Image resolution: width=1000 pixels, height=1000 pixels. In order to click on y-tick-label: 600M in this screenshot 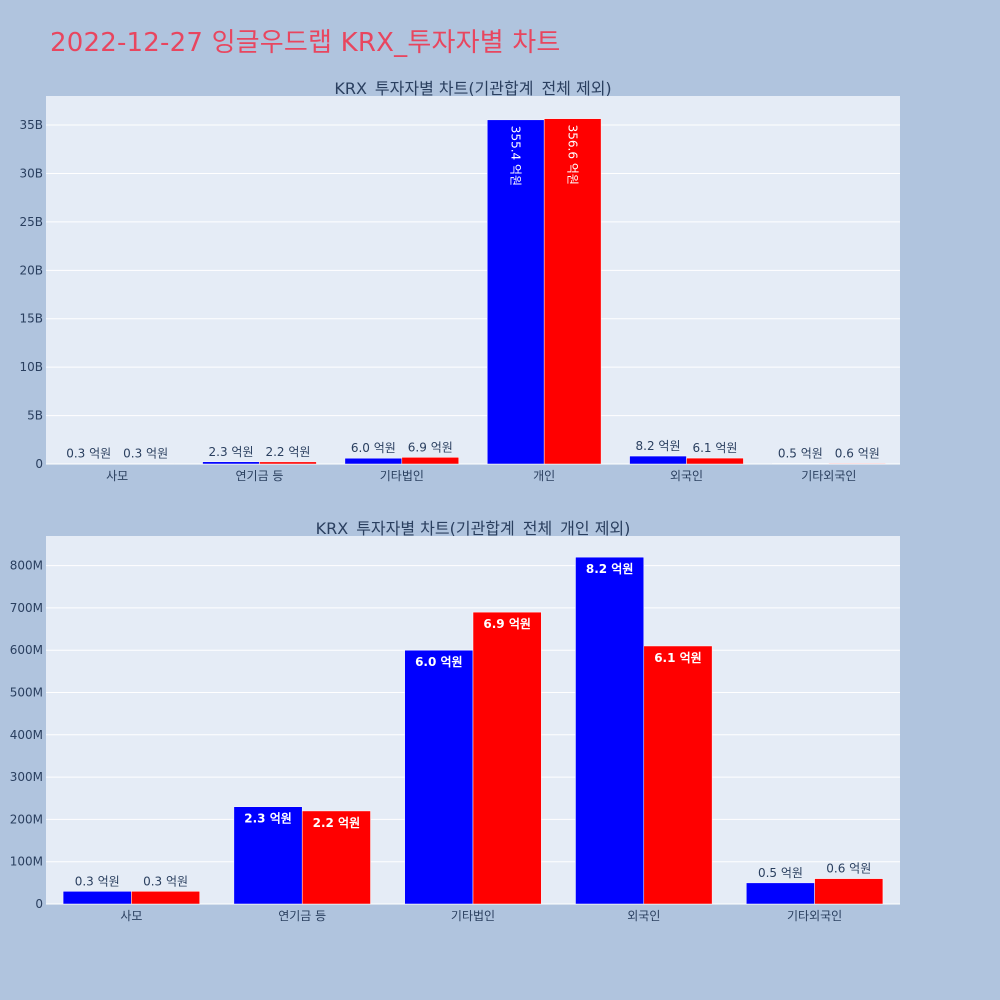, I will do `click(26, 650)`.